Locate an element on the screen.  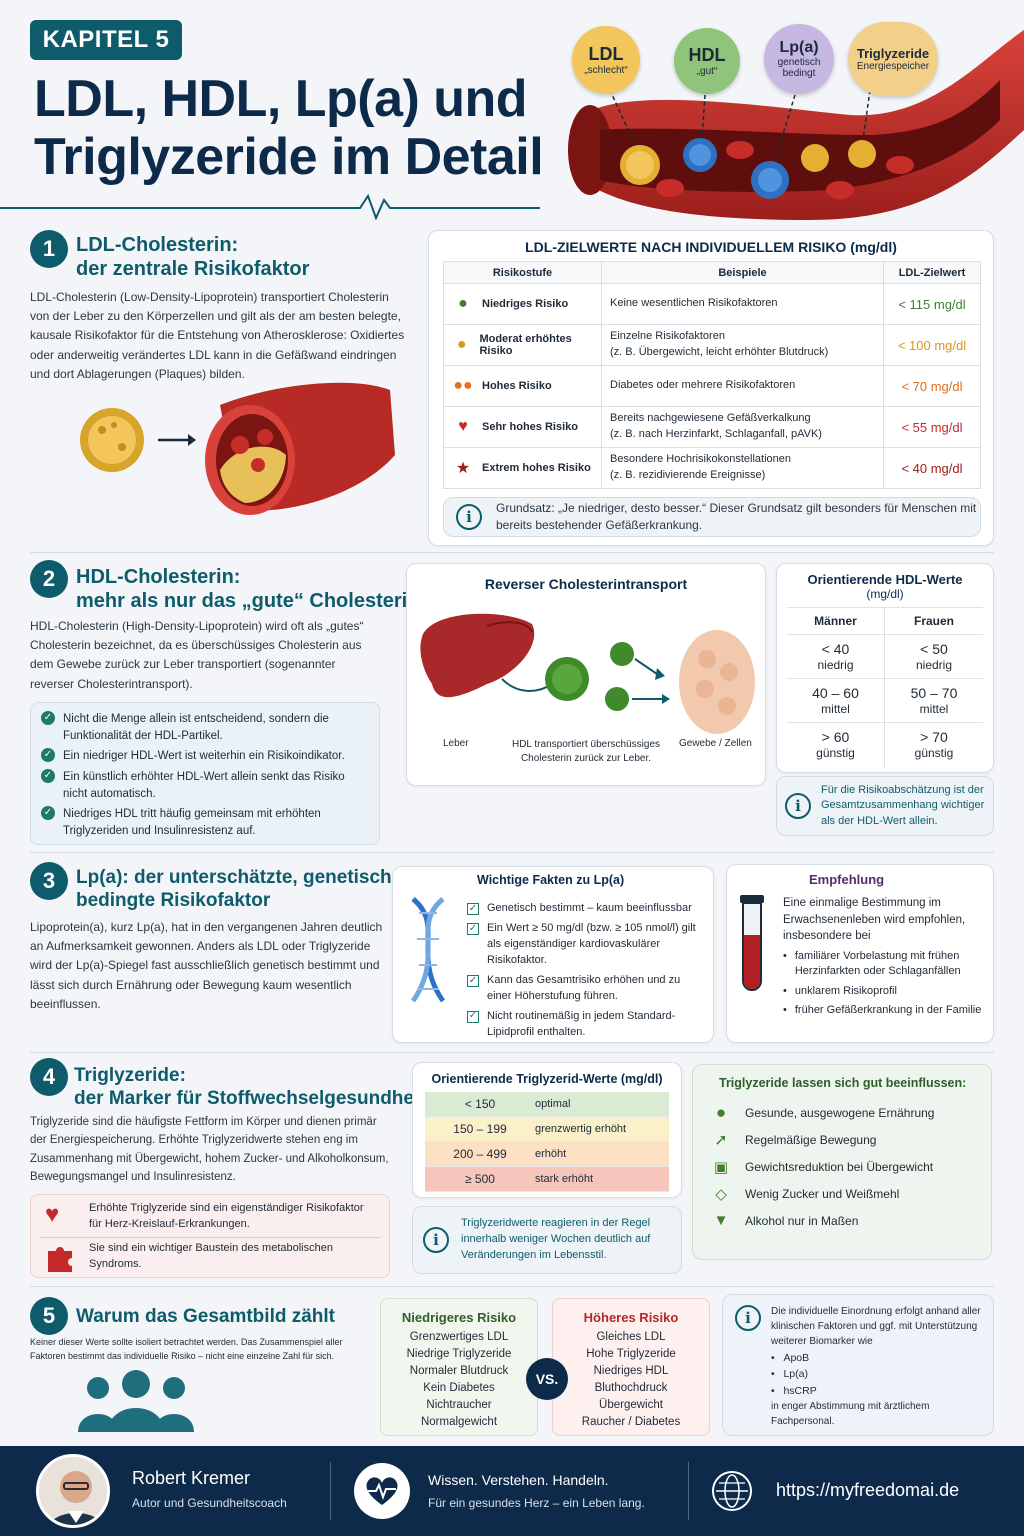
section-number-3: 3 is located at coordinates (49, 881).